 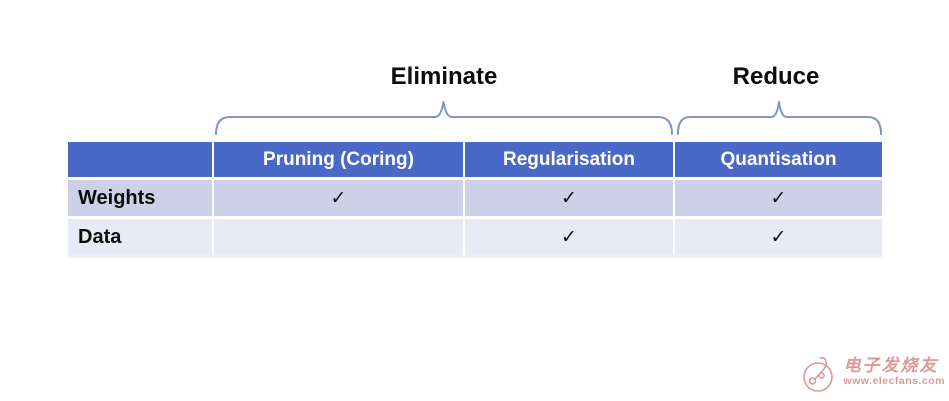 What do you see at coordinates (338, 198) in the screenshot?
I see `cell-weights-pruning: ✓` at bounding box center [338, 198].